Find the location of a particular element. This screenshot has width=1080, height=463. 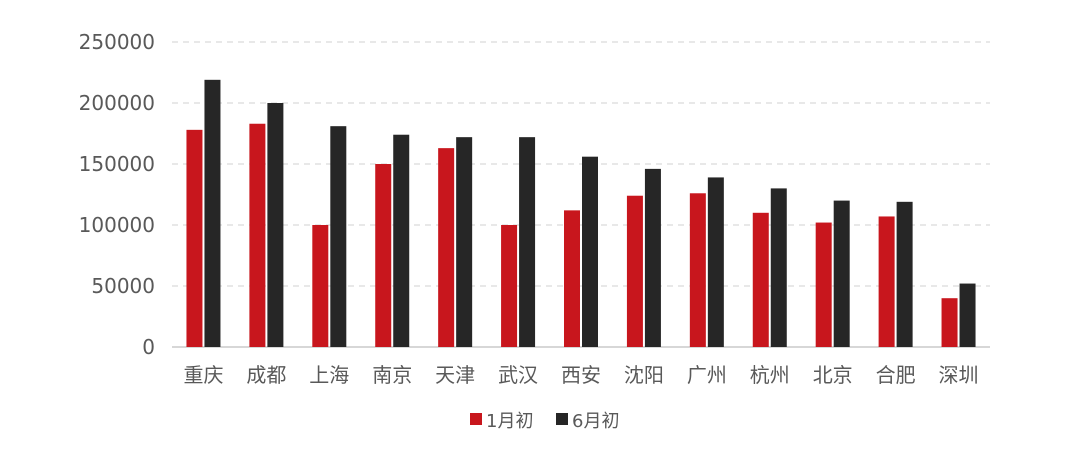

y-tick-label: 100000 is located at coordinates (117, 225).